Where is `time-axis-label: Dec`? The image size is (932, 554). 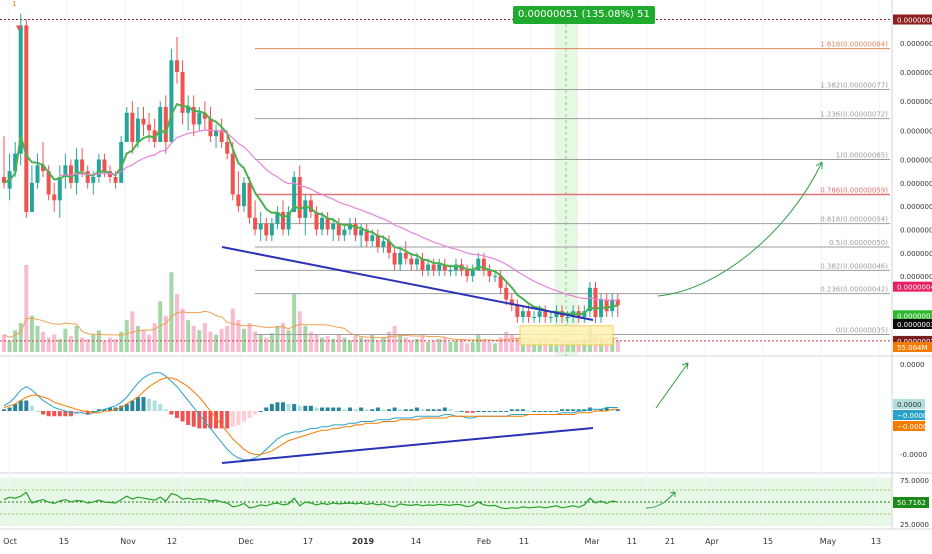 time-axis-label: Dec is located at coordinates (245, 541).